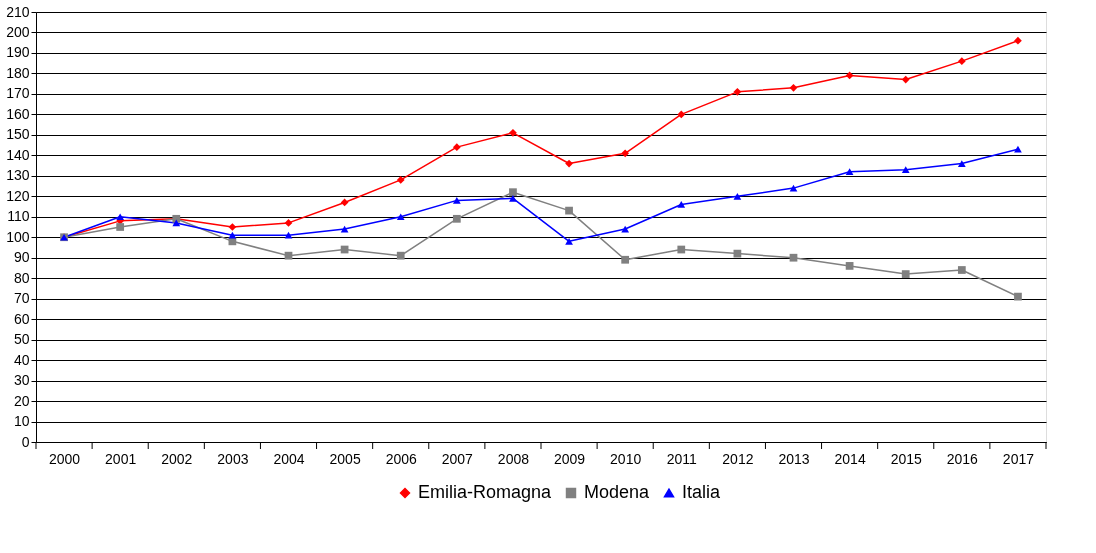 The height and width of the screenshot is (553, 1096). What do you see at coordinates (18, 113) in the screenshot?
I see `y-tick-label: 160` at bounding box center [18, 113].